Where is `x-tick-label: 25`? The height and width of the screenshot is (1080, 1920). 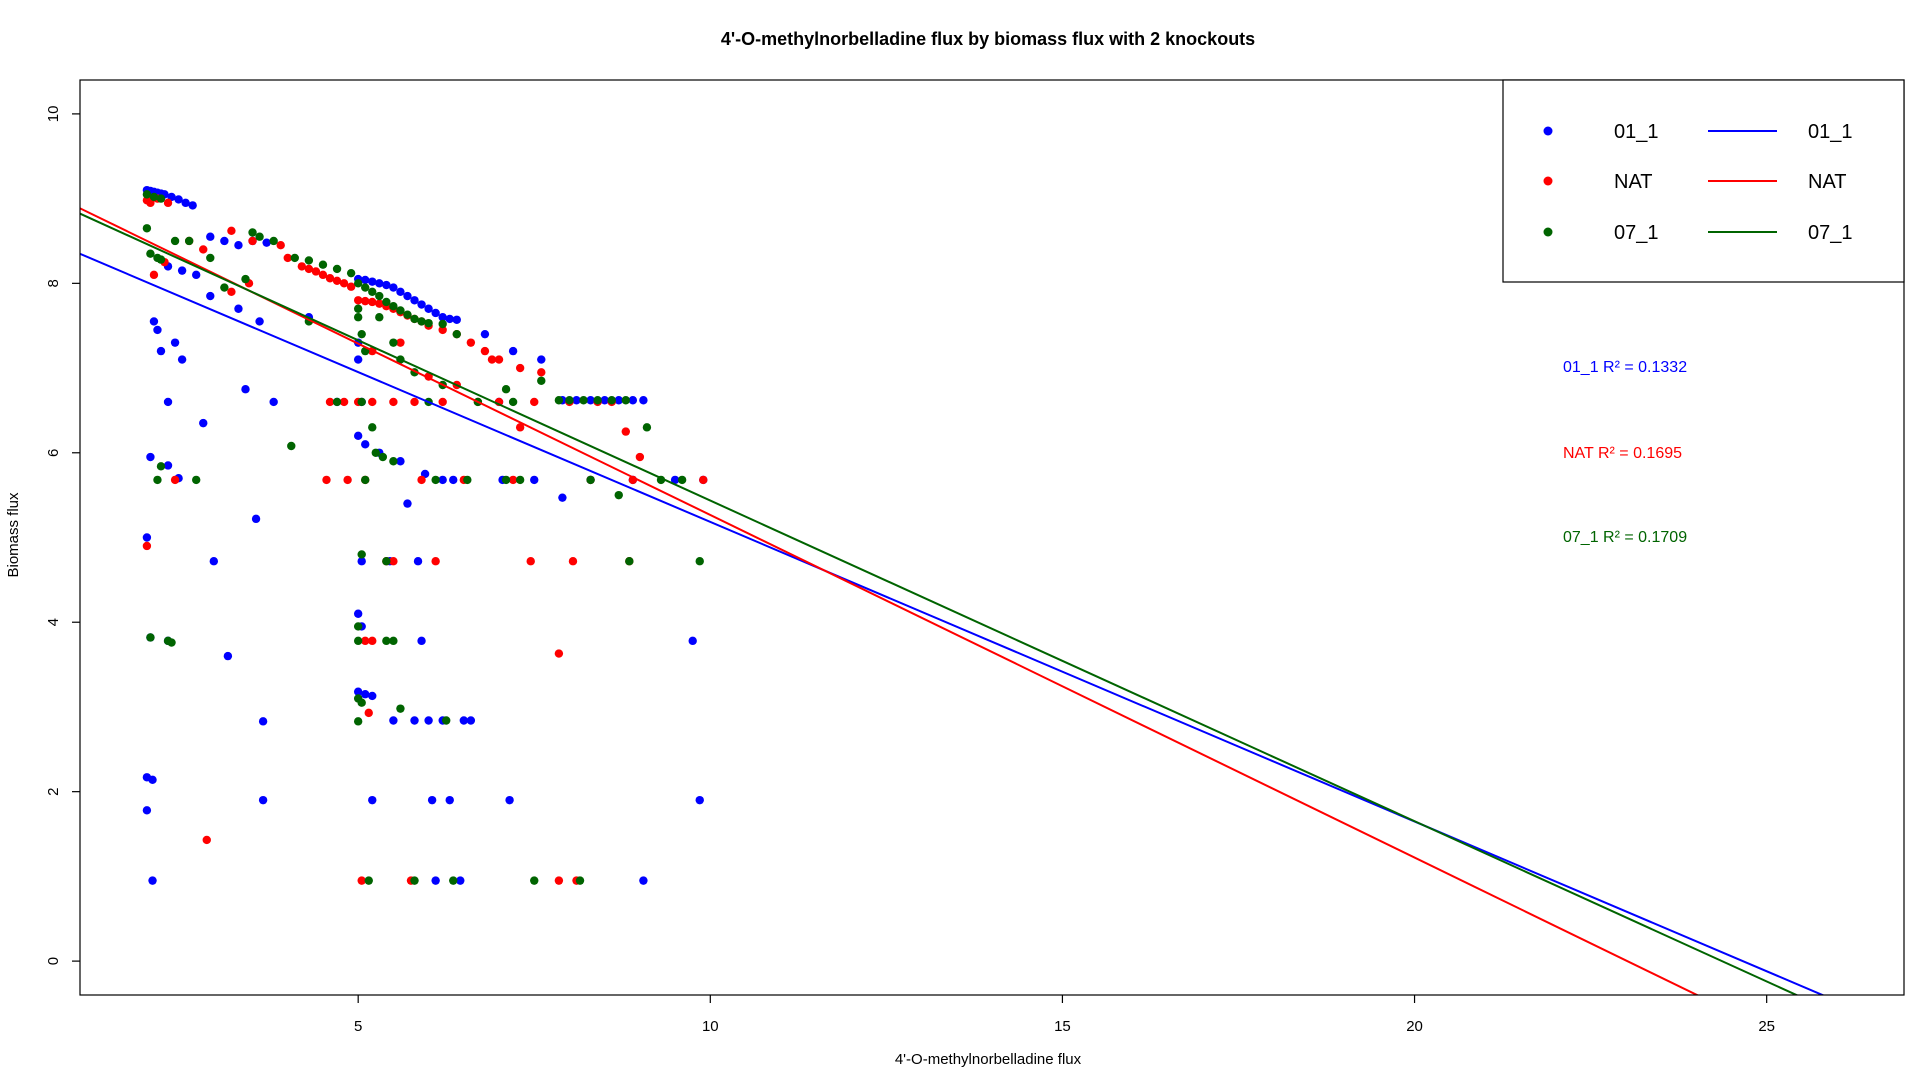 x-tick-label: 25 is located at coordinates (1766, 1026).